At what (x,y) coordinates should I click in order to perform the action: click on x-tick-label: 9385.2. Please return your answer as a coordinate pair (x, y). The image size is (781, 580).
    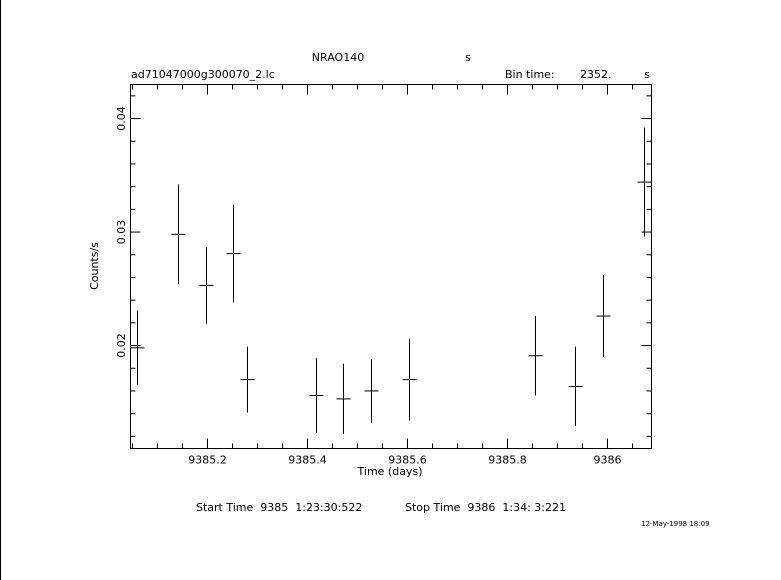
    Looking at the image, I should click on (207, 460).